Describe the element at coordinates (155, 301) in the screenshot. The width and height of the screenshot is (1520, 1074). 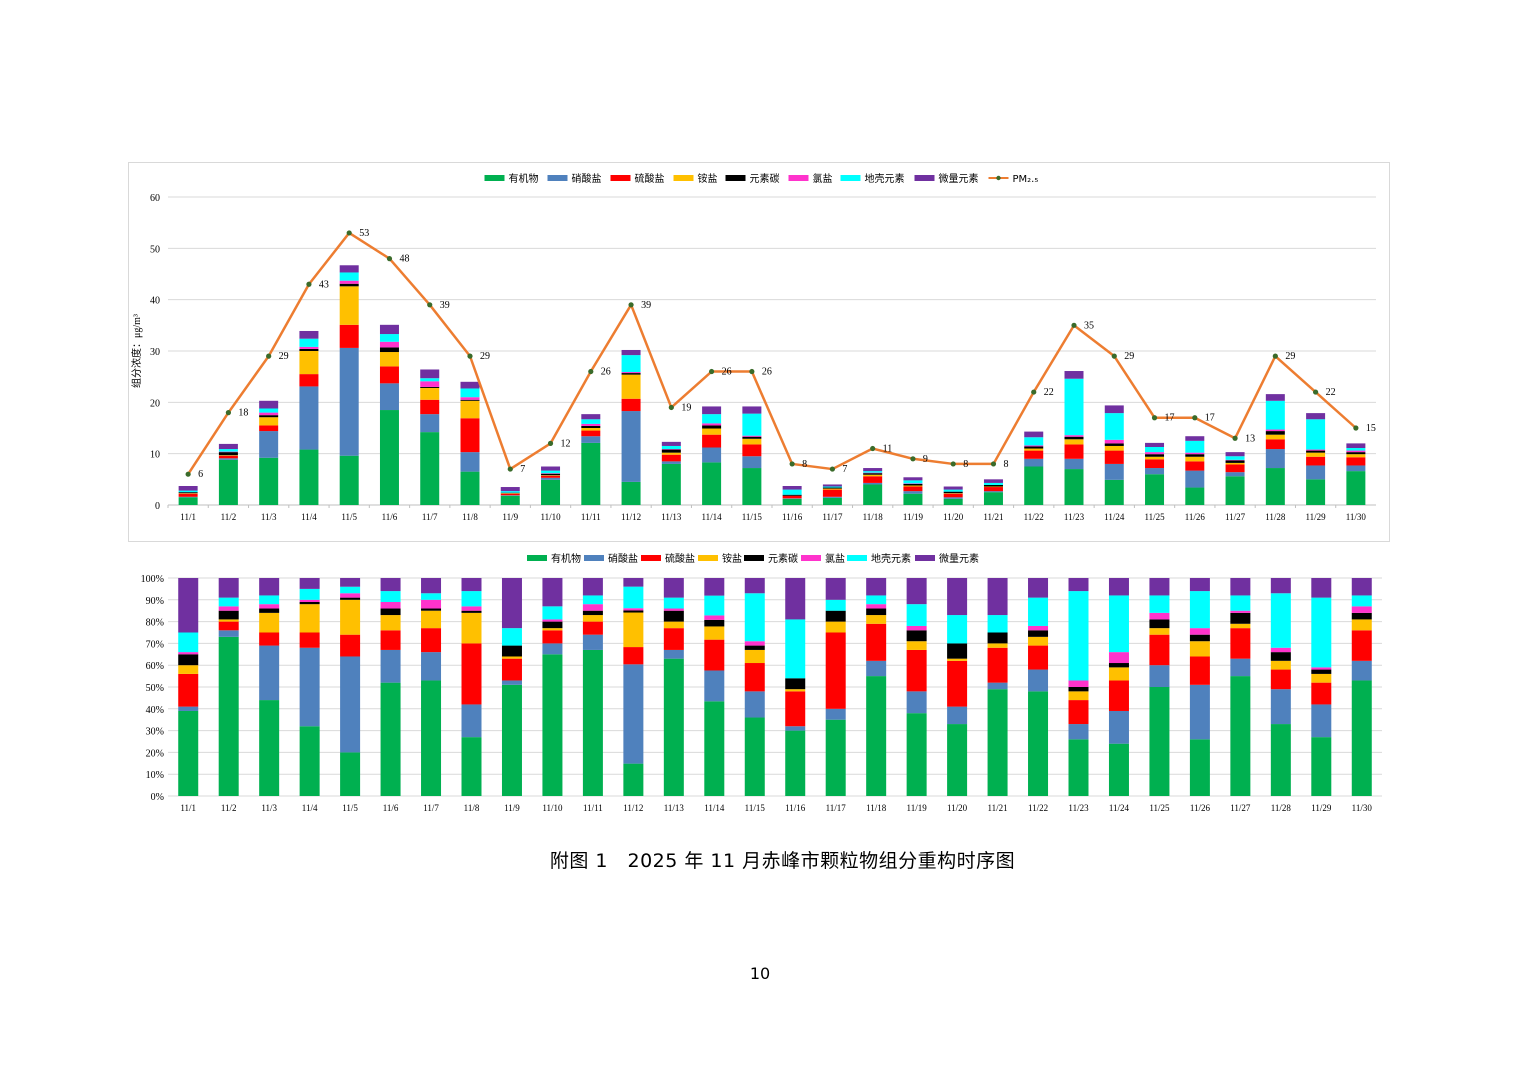
I see `y-tick-label: 40` at that location.